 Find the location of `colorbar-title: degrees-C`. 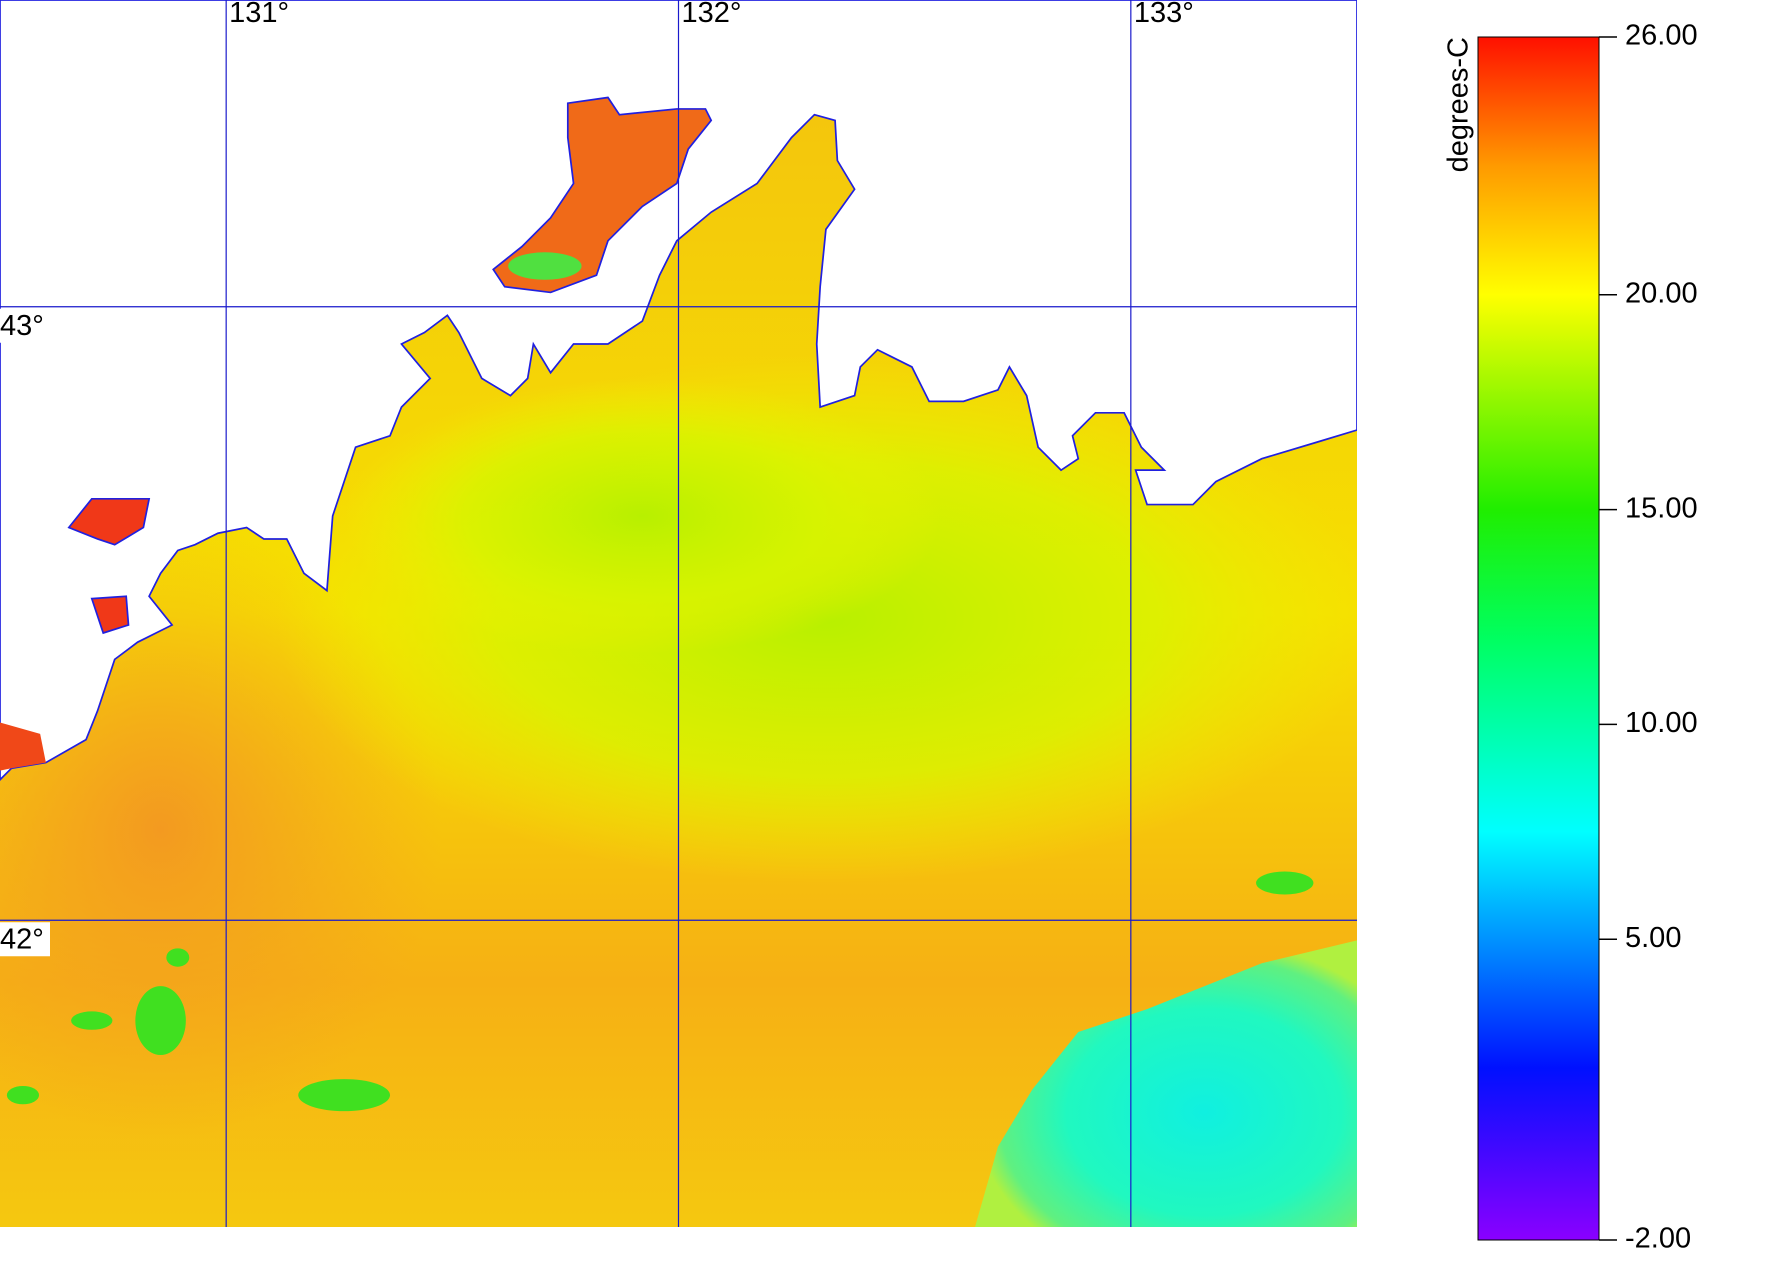

colorbar-title: degrees-C is located at coordinates (1459, 104).